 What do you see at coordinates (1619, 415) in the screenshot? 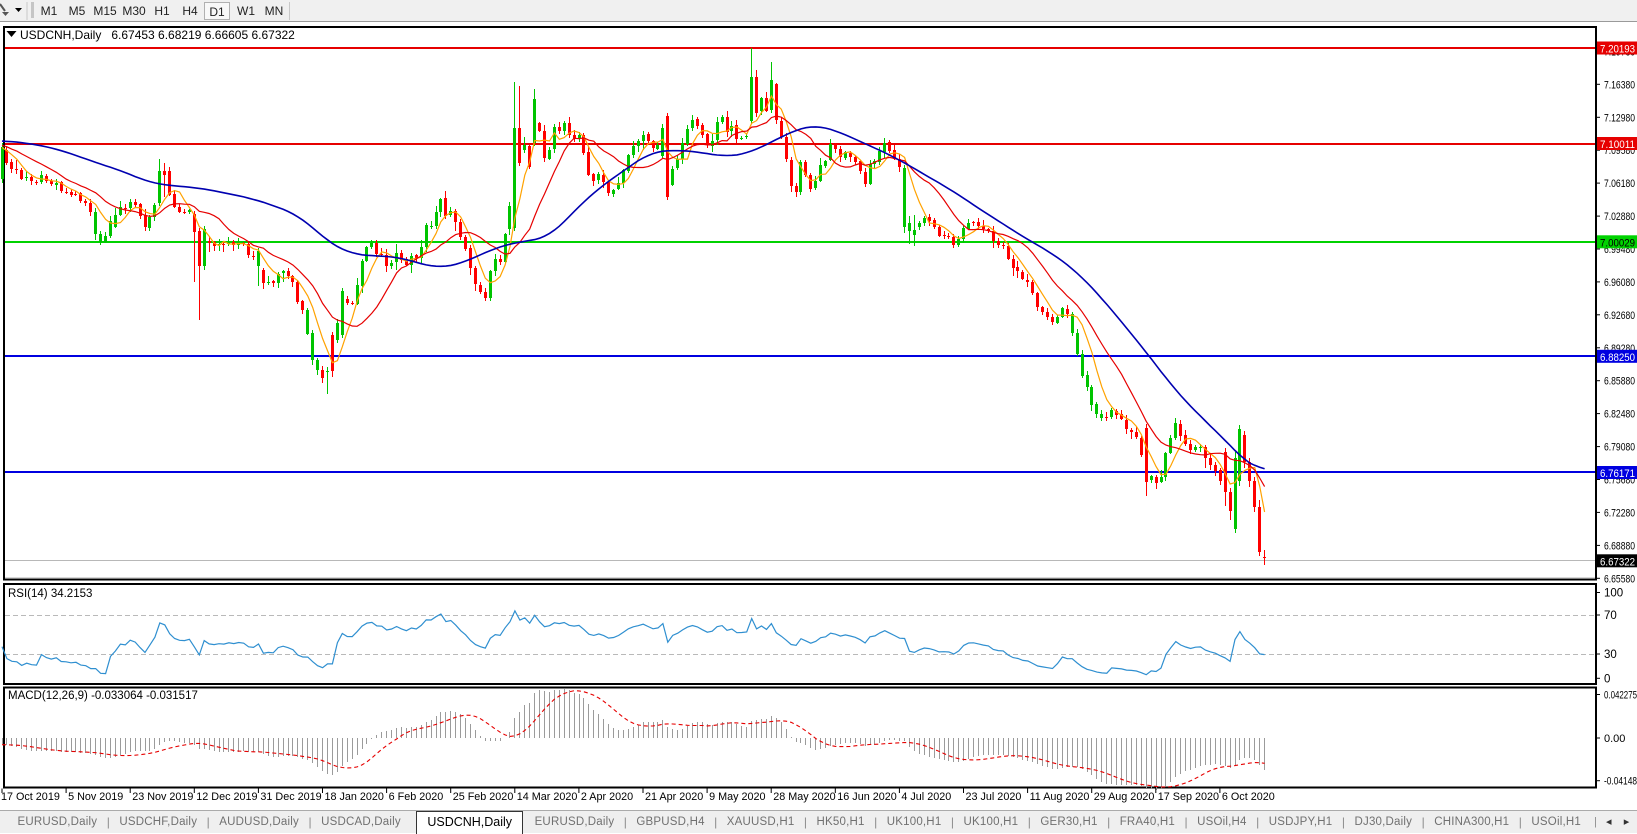
I see `svg-text: 6.82480` at bounding box center [1619, 415].